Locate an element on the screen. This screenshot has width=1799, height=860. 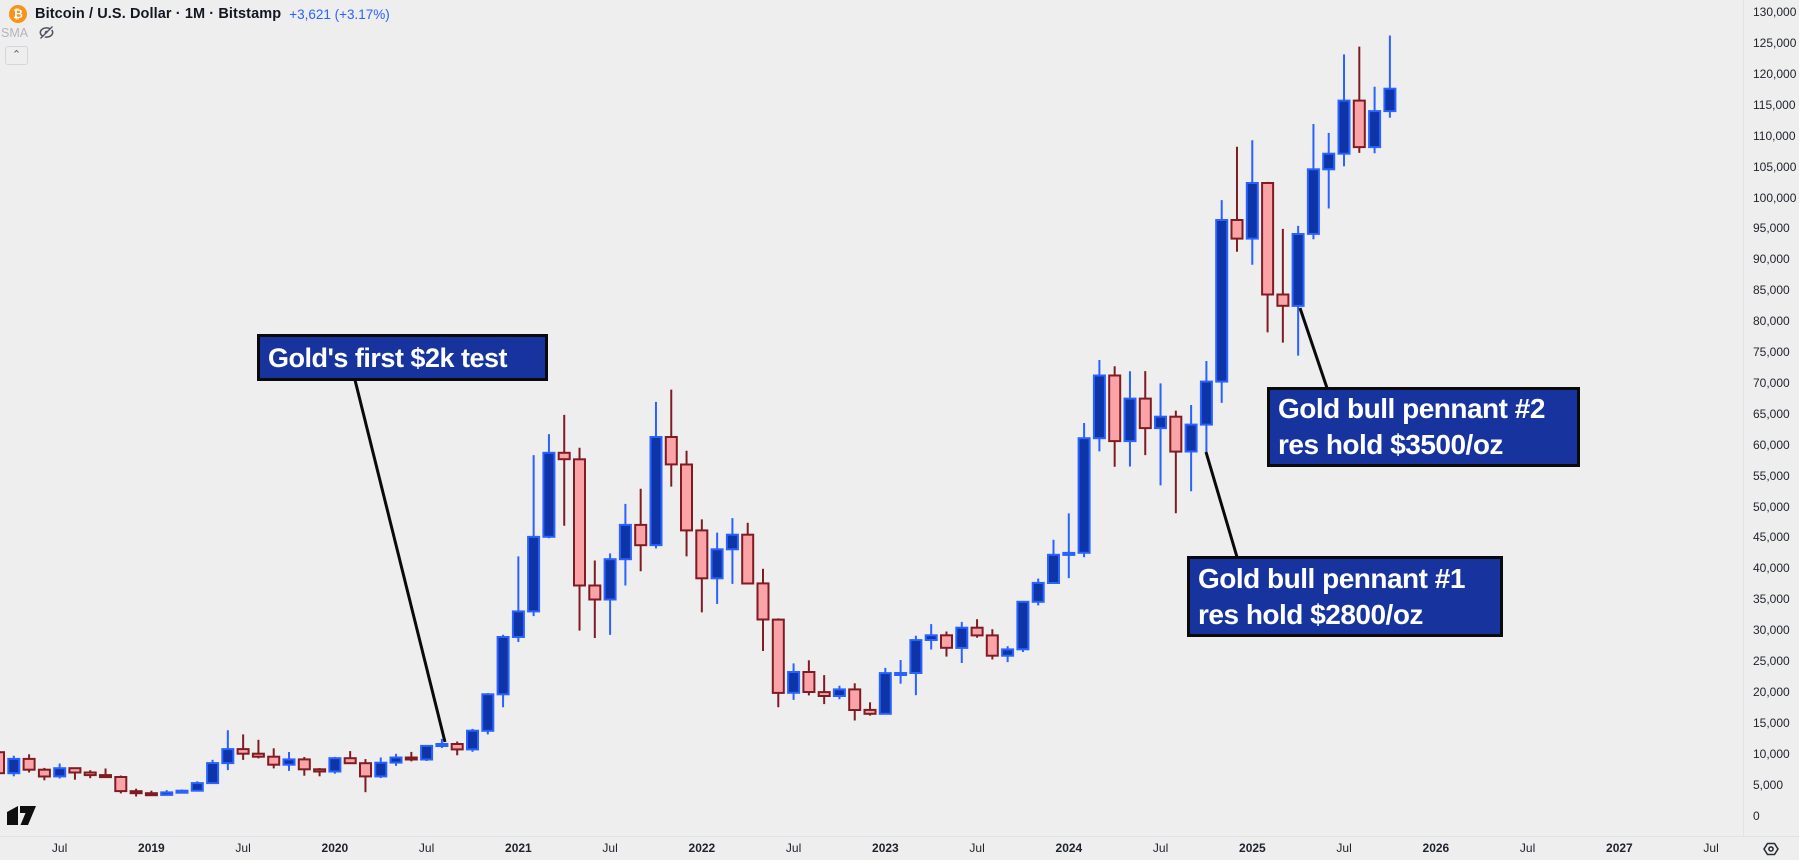
callout-gold-2k-test: Gold's first $2k test is located at coordinates (402, 357).